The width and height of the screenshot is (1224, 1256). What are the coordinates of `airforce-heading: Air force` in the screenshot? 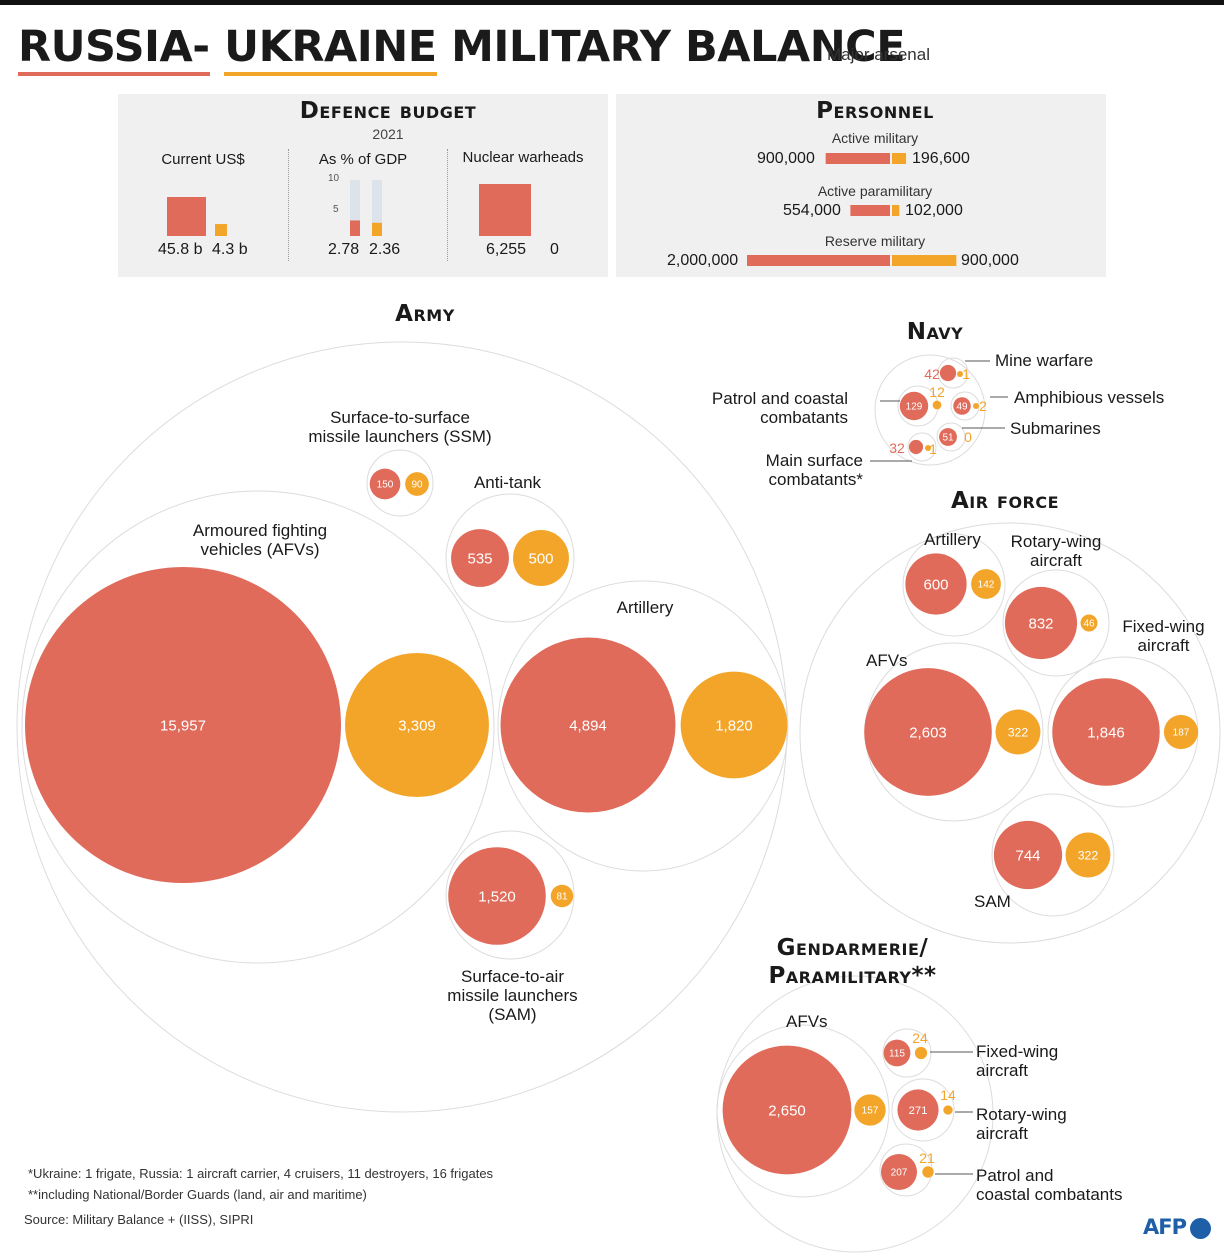 It's located at (1005, 501).